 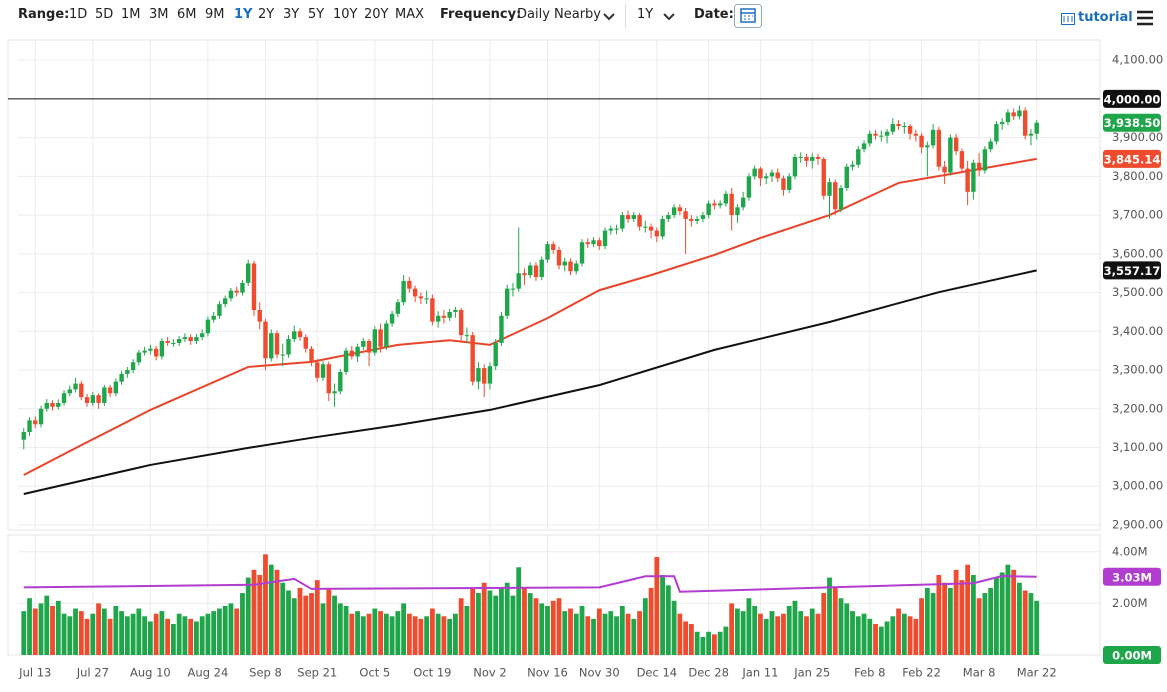 I want to click on x-tick-label: Jul 13, so click(x=34, y=673).